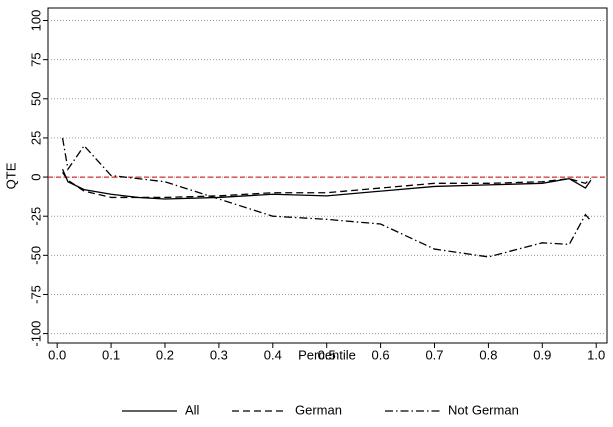 Image resolution: width=613 pixels, height=427 pixels. Describe the element at coordinates (483, 409) in the screenshot. I see `legend-label: Not German` at that location.